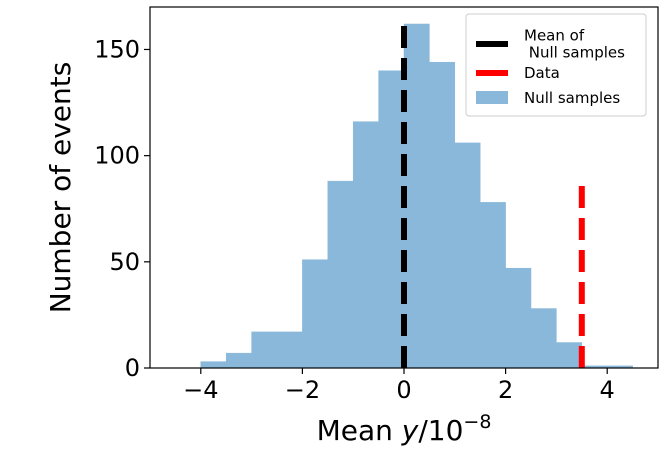 This screenshot has width=671, height=450. Describe the element at coordinates (200, 390) in the screenshot. I see `x-tick-label: −4` at that location.